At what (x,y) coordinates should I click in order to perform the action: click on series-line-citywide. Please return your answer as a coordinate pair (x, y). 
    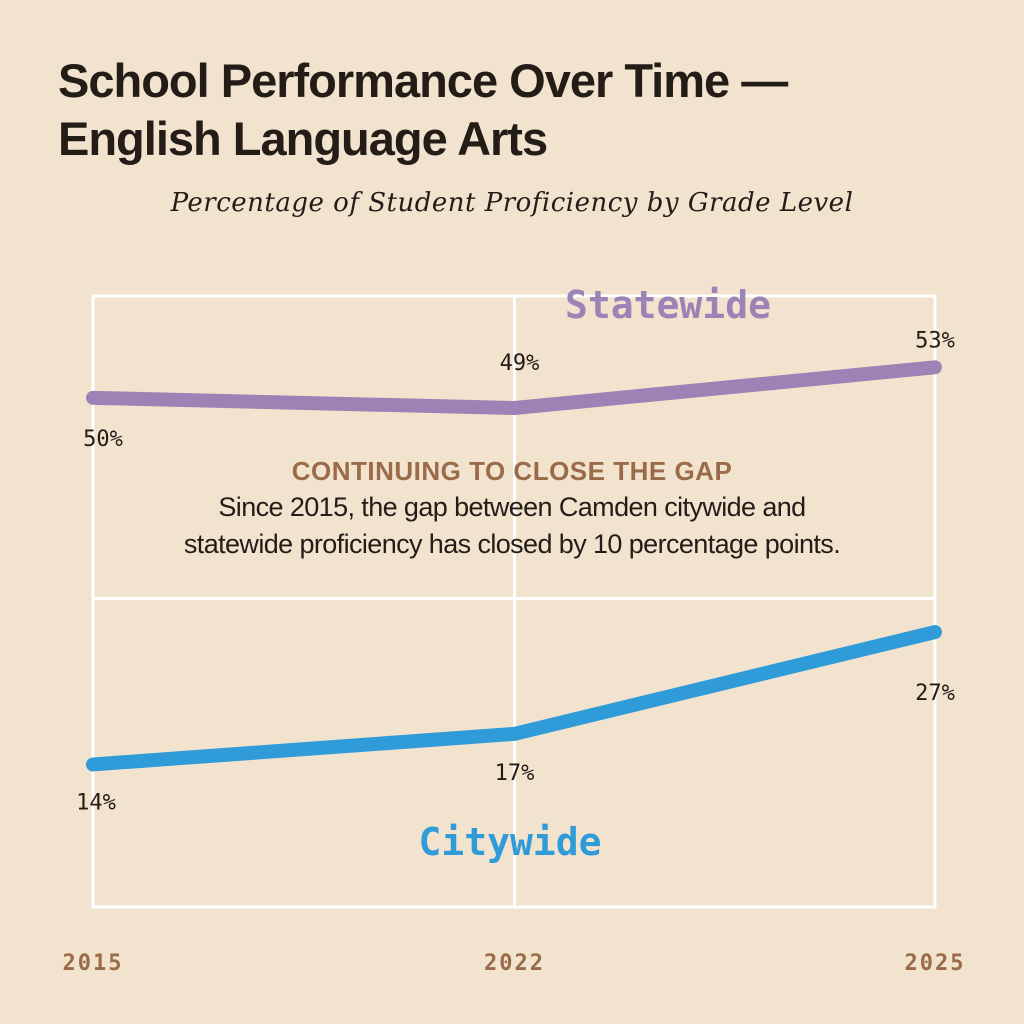
    Looking at the image, I should click on (514, 698).